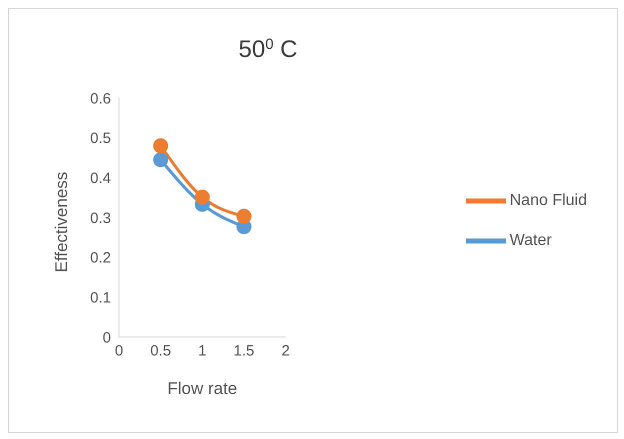  What do you see at coordinates (202, 351) in the screenshot?
I see `x-tick-label: 1` at bounding box center [202, 351].